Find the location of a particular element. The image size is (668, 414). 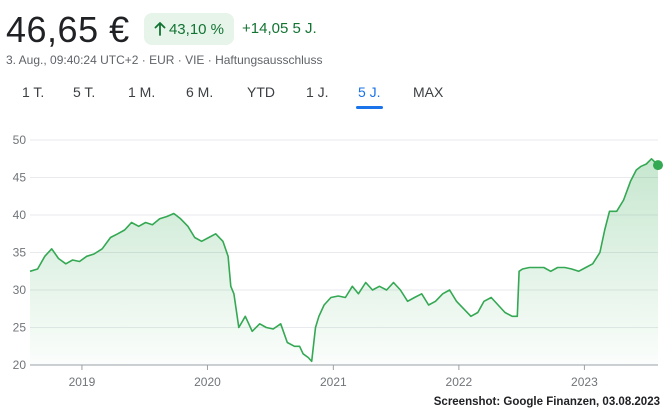

percent-change-value: 43,10 % is located at coordinates (196, 29).